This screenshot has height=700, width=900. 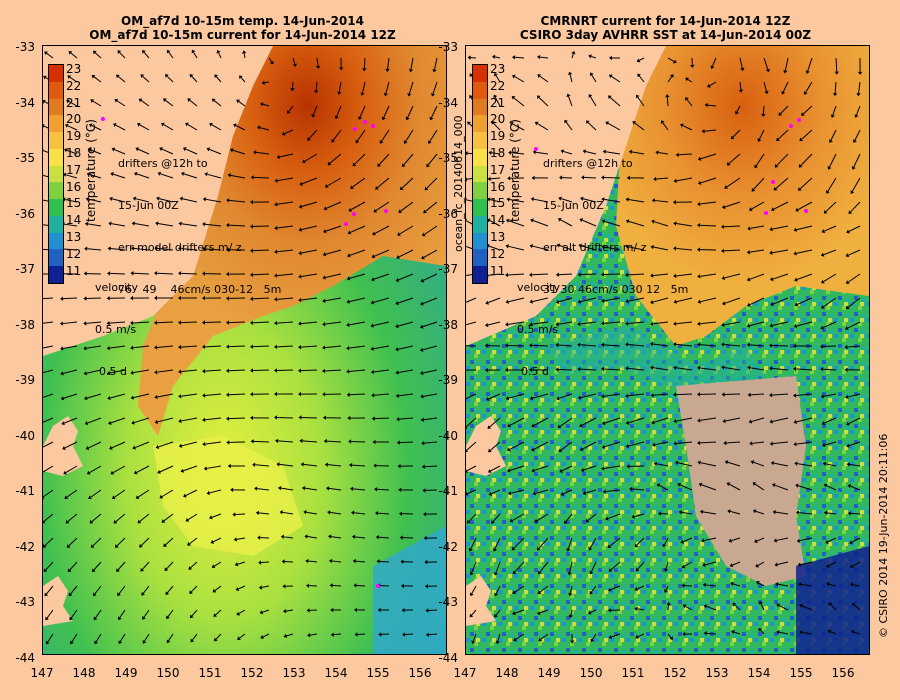 What do you see at coordinates (498, 220) in the screenshot?
I see `right-colorbar-tick: 14` at bounding box center [498, 220].